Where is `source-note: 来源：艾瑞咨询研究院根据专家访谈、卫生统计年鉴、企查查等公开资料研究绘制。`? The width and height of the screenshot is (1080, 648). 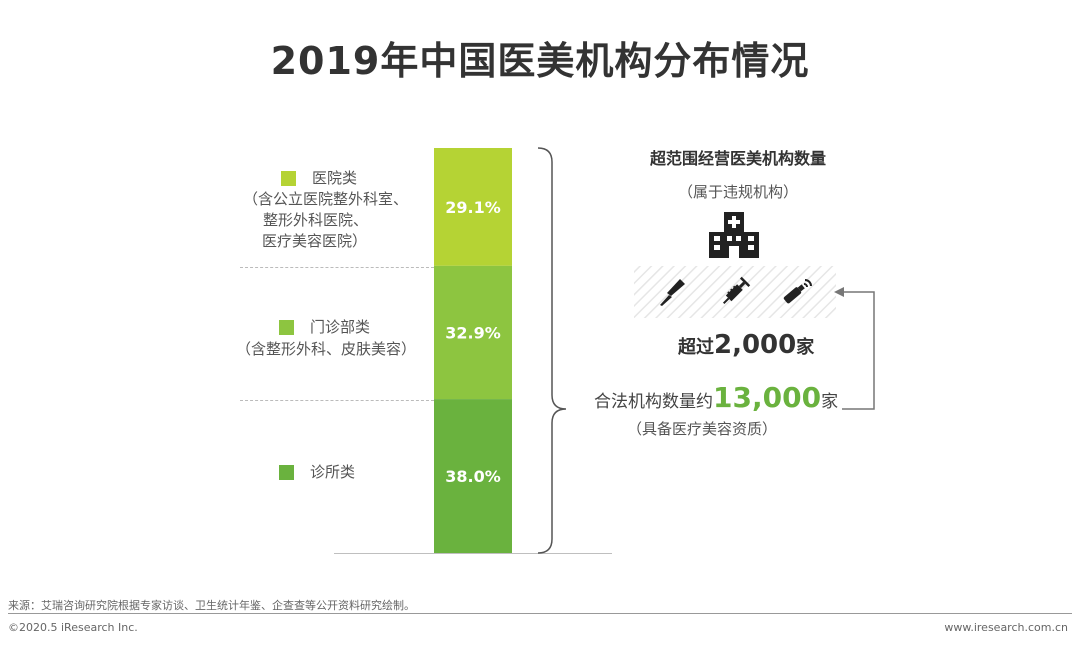
source-note: 来源：艾瑞咨询研究院根据专家访谈、卫生统计年鉴、企查查等公开资料研究绘制。 is located at coordinates (211, 605).